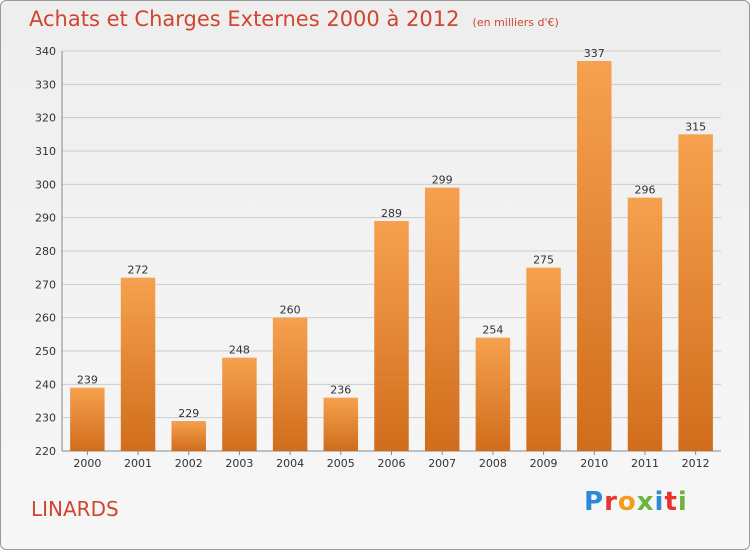  Describe the element at coordinates (45, 184) in the screenshot. I see `y-tick-label: 300` at that location.